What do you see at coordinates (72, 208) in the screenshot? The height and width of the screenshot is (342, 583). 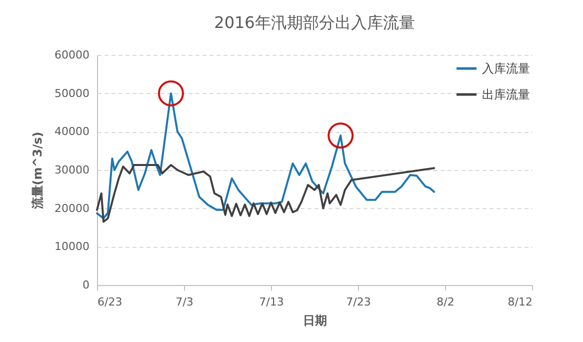 I see `y-tick-label: 20000` at bounding box center [72, 208].